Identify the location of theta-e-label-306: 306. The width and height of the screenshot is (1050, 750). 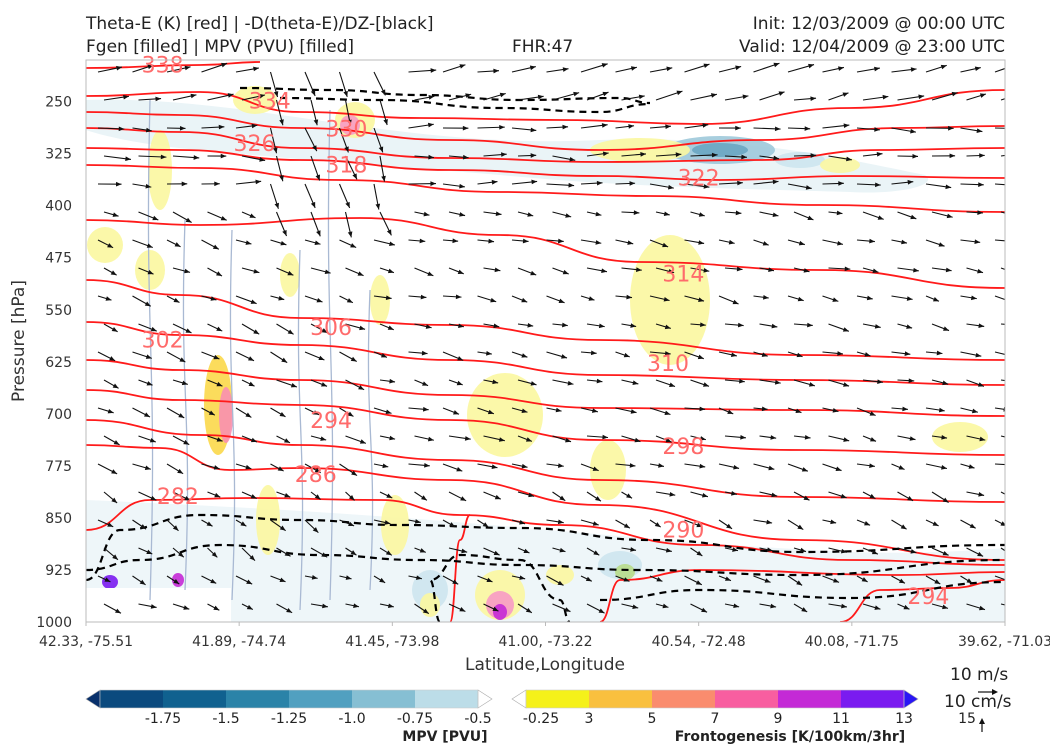
(331, 328).